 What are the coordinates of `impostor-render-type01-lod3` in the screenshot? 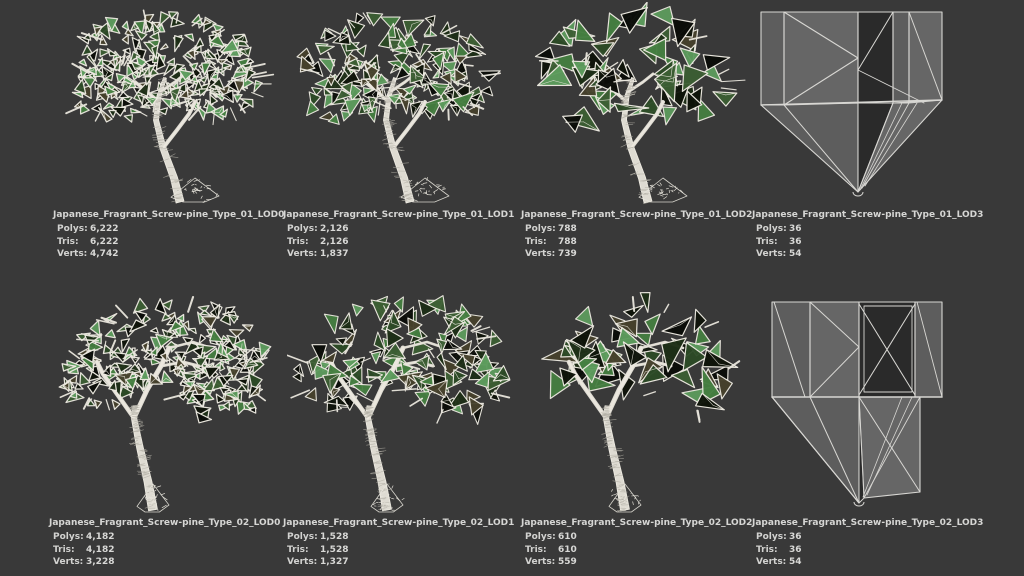 It's located at (868, 105).